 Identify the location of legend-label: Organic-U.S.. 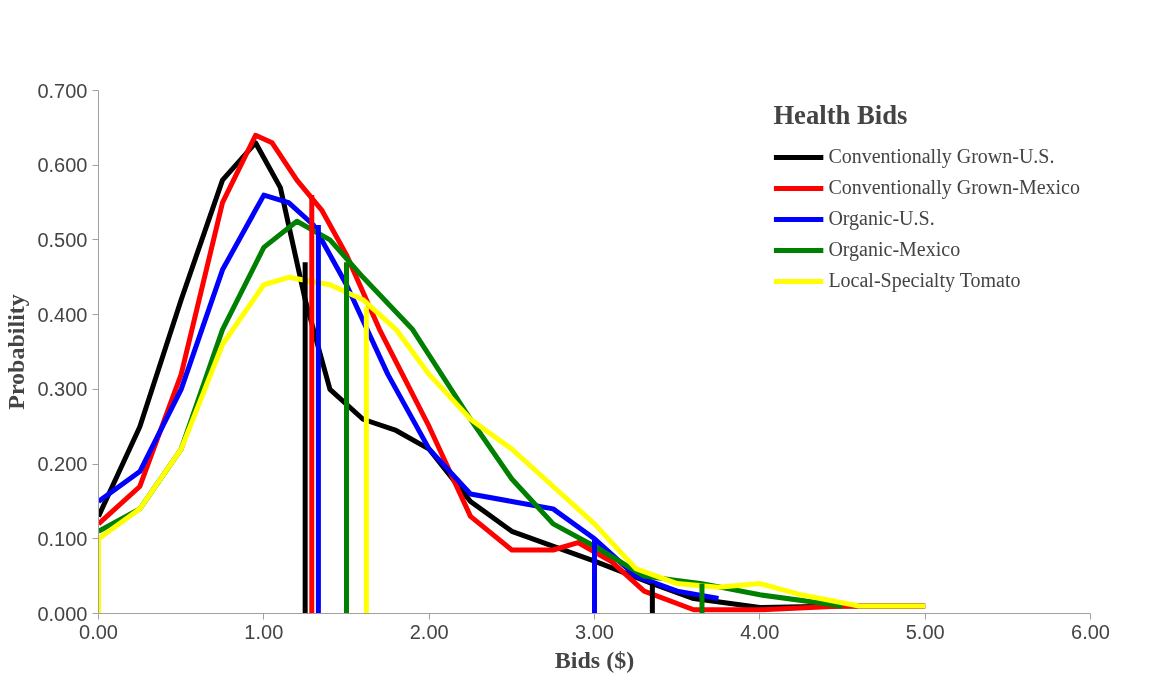
(881, 218).